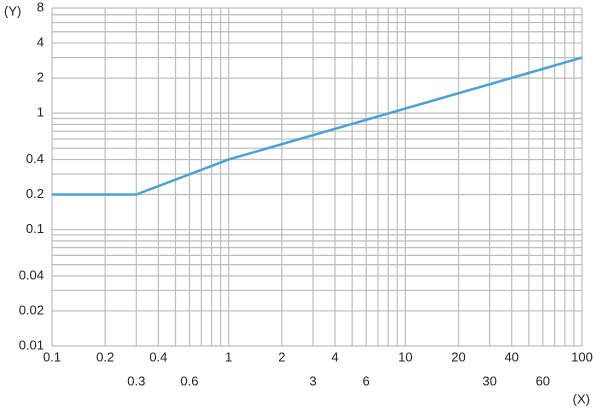 This screenshot has height=413, width=600. What do you see at coordinates (40, 7) in the screenshot?
I see `y-tick-label: 8` at bounding box center [40, 7].